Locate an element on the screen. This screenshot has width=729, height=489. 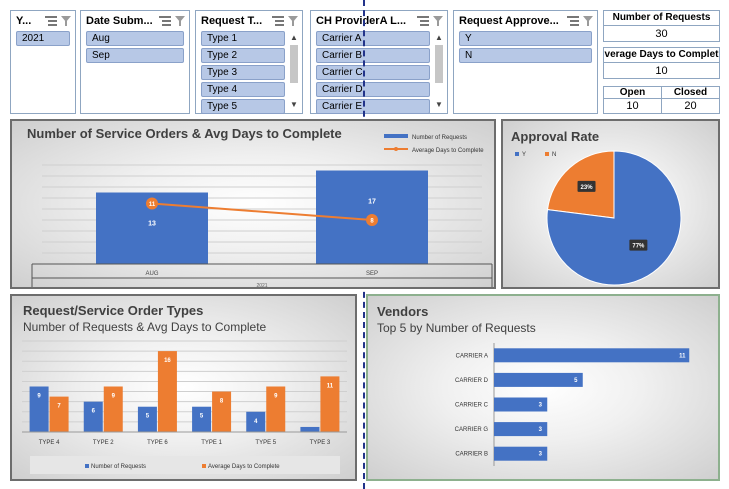
bar-data-label: 5 is located at coordinates (148, 417).